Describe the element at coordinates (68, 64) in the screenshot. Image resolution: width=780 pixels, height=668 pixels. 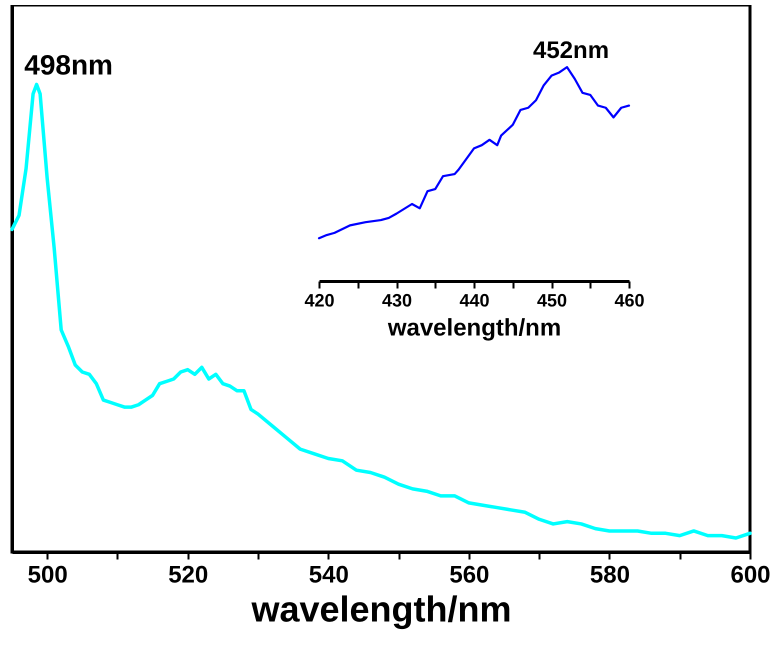
I see `annotation: 498nm` at that location.